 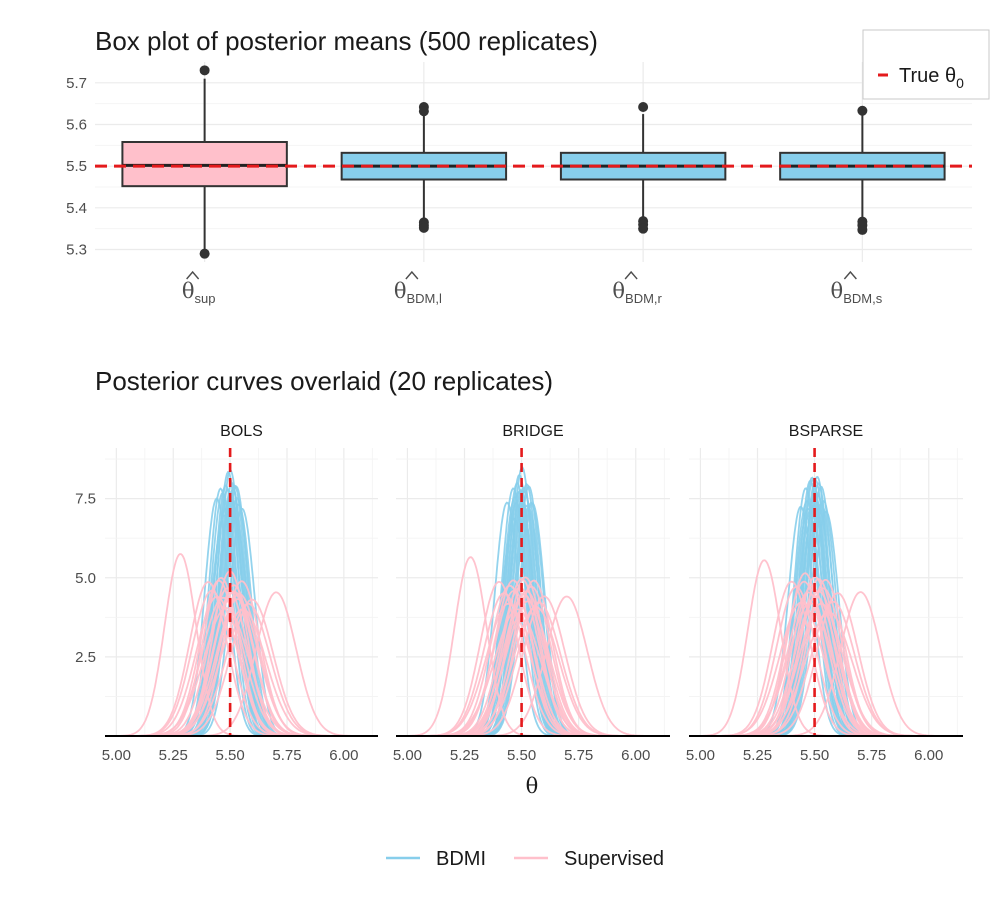 I want to click on category-label: θBDM,l, so click(x=418, y=292).